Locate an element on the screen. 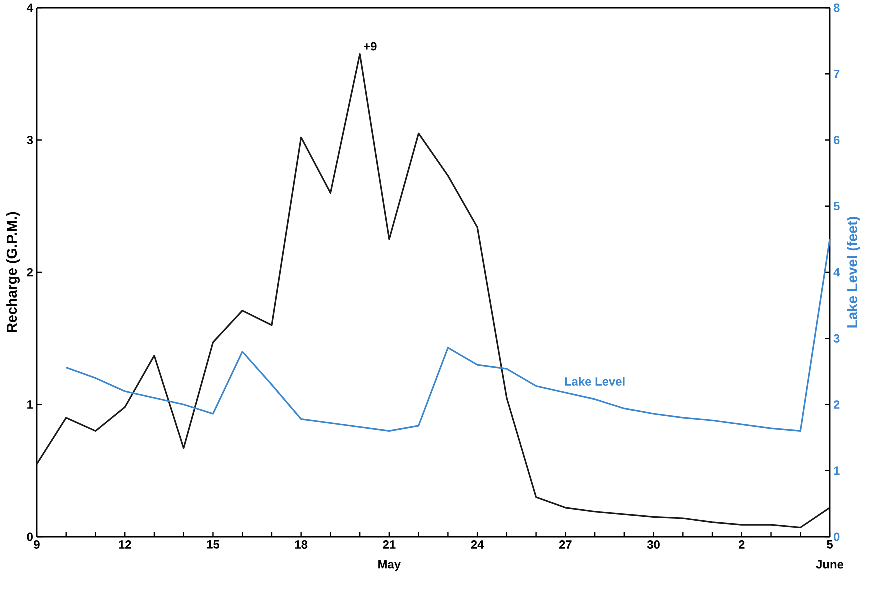 The width and height of the screenshot is (890, 589). y2-tick-label: 3 is located at coordinates (837, 338).